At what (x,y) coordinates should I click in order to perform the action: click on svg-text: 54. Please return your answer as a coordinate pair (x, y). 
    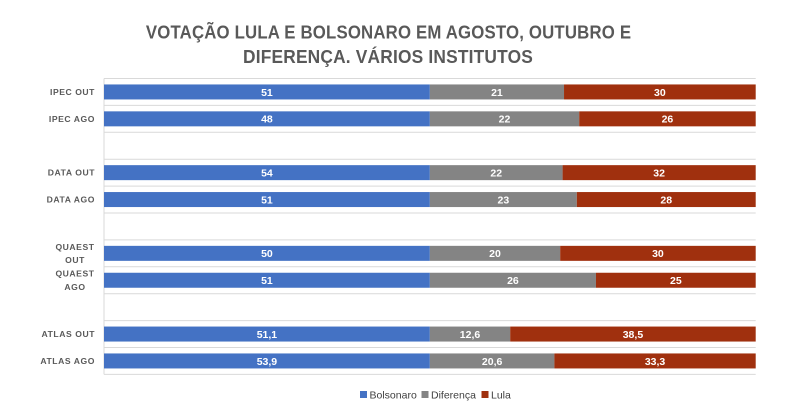
    Looking at the image, I should click on (267, 173).